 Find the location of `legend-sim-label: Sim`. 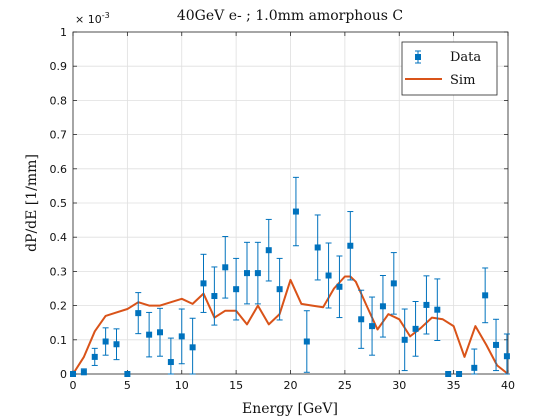

legend-sim-label: Sim is located at coordinates (462, 80).